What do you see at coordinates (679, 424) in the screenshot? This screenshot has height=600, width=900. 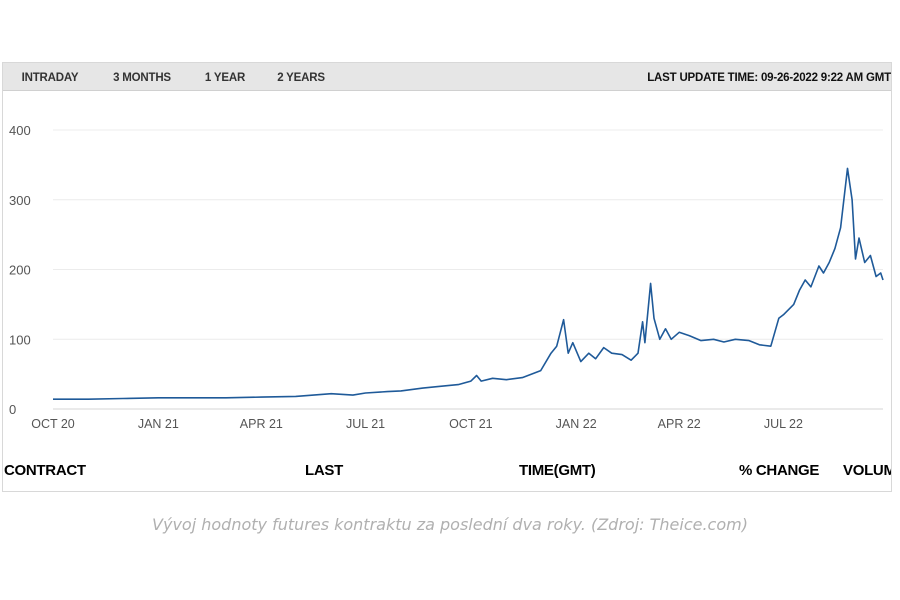 I see `x-tick-label-apr-22: APR 22` at bounding box center [679, 424].